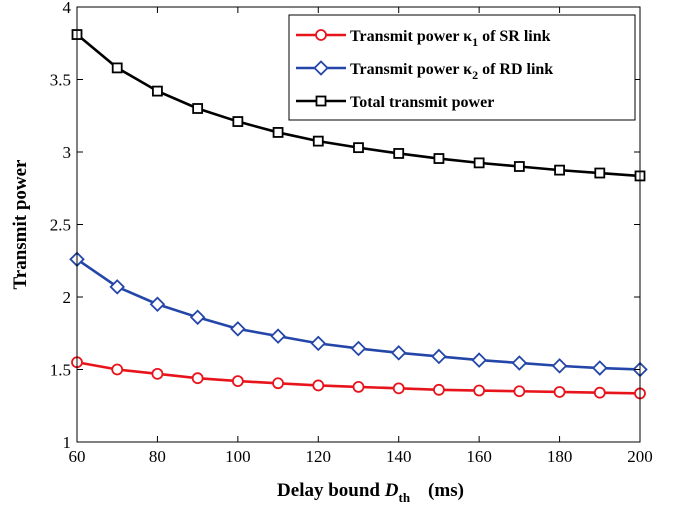 The width and height of the screenshot is (683, 511). I want to click on legend-label: Transmit power κ1 of SR link, so click(450, 38).